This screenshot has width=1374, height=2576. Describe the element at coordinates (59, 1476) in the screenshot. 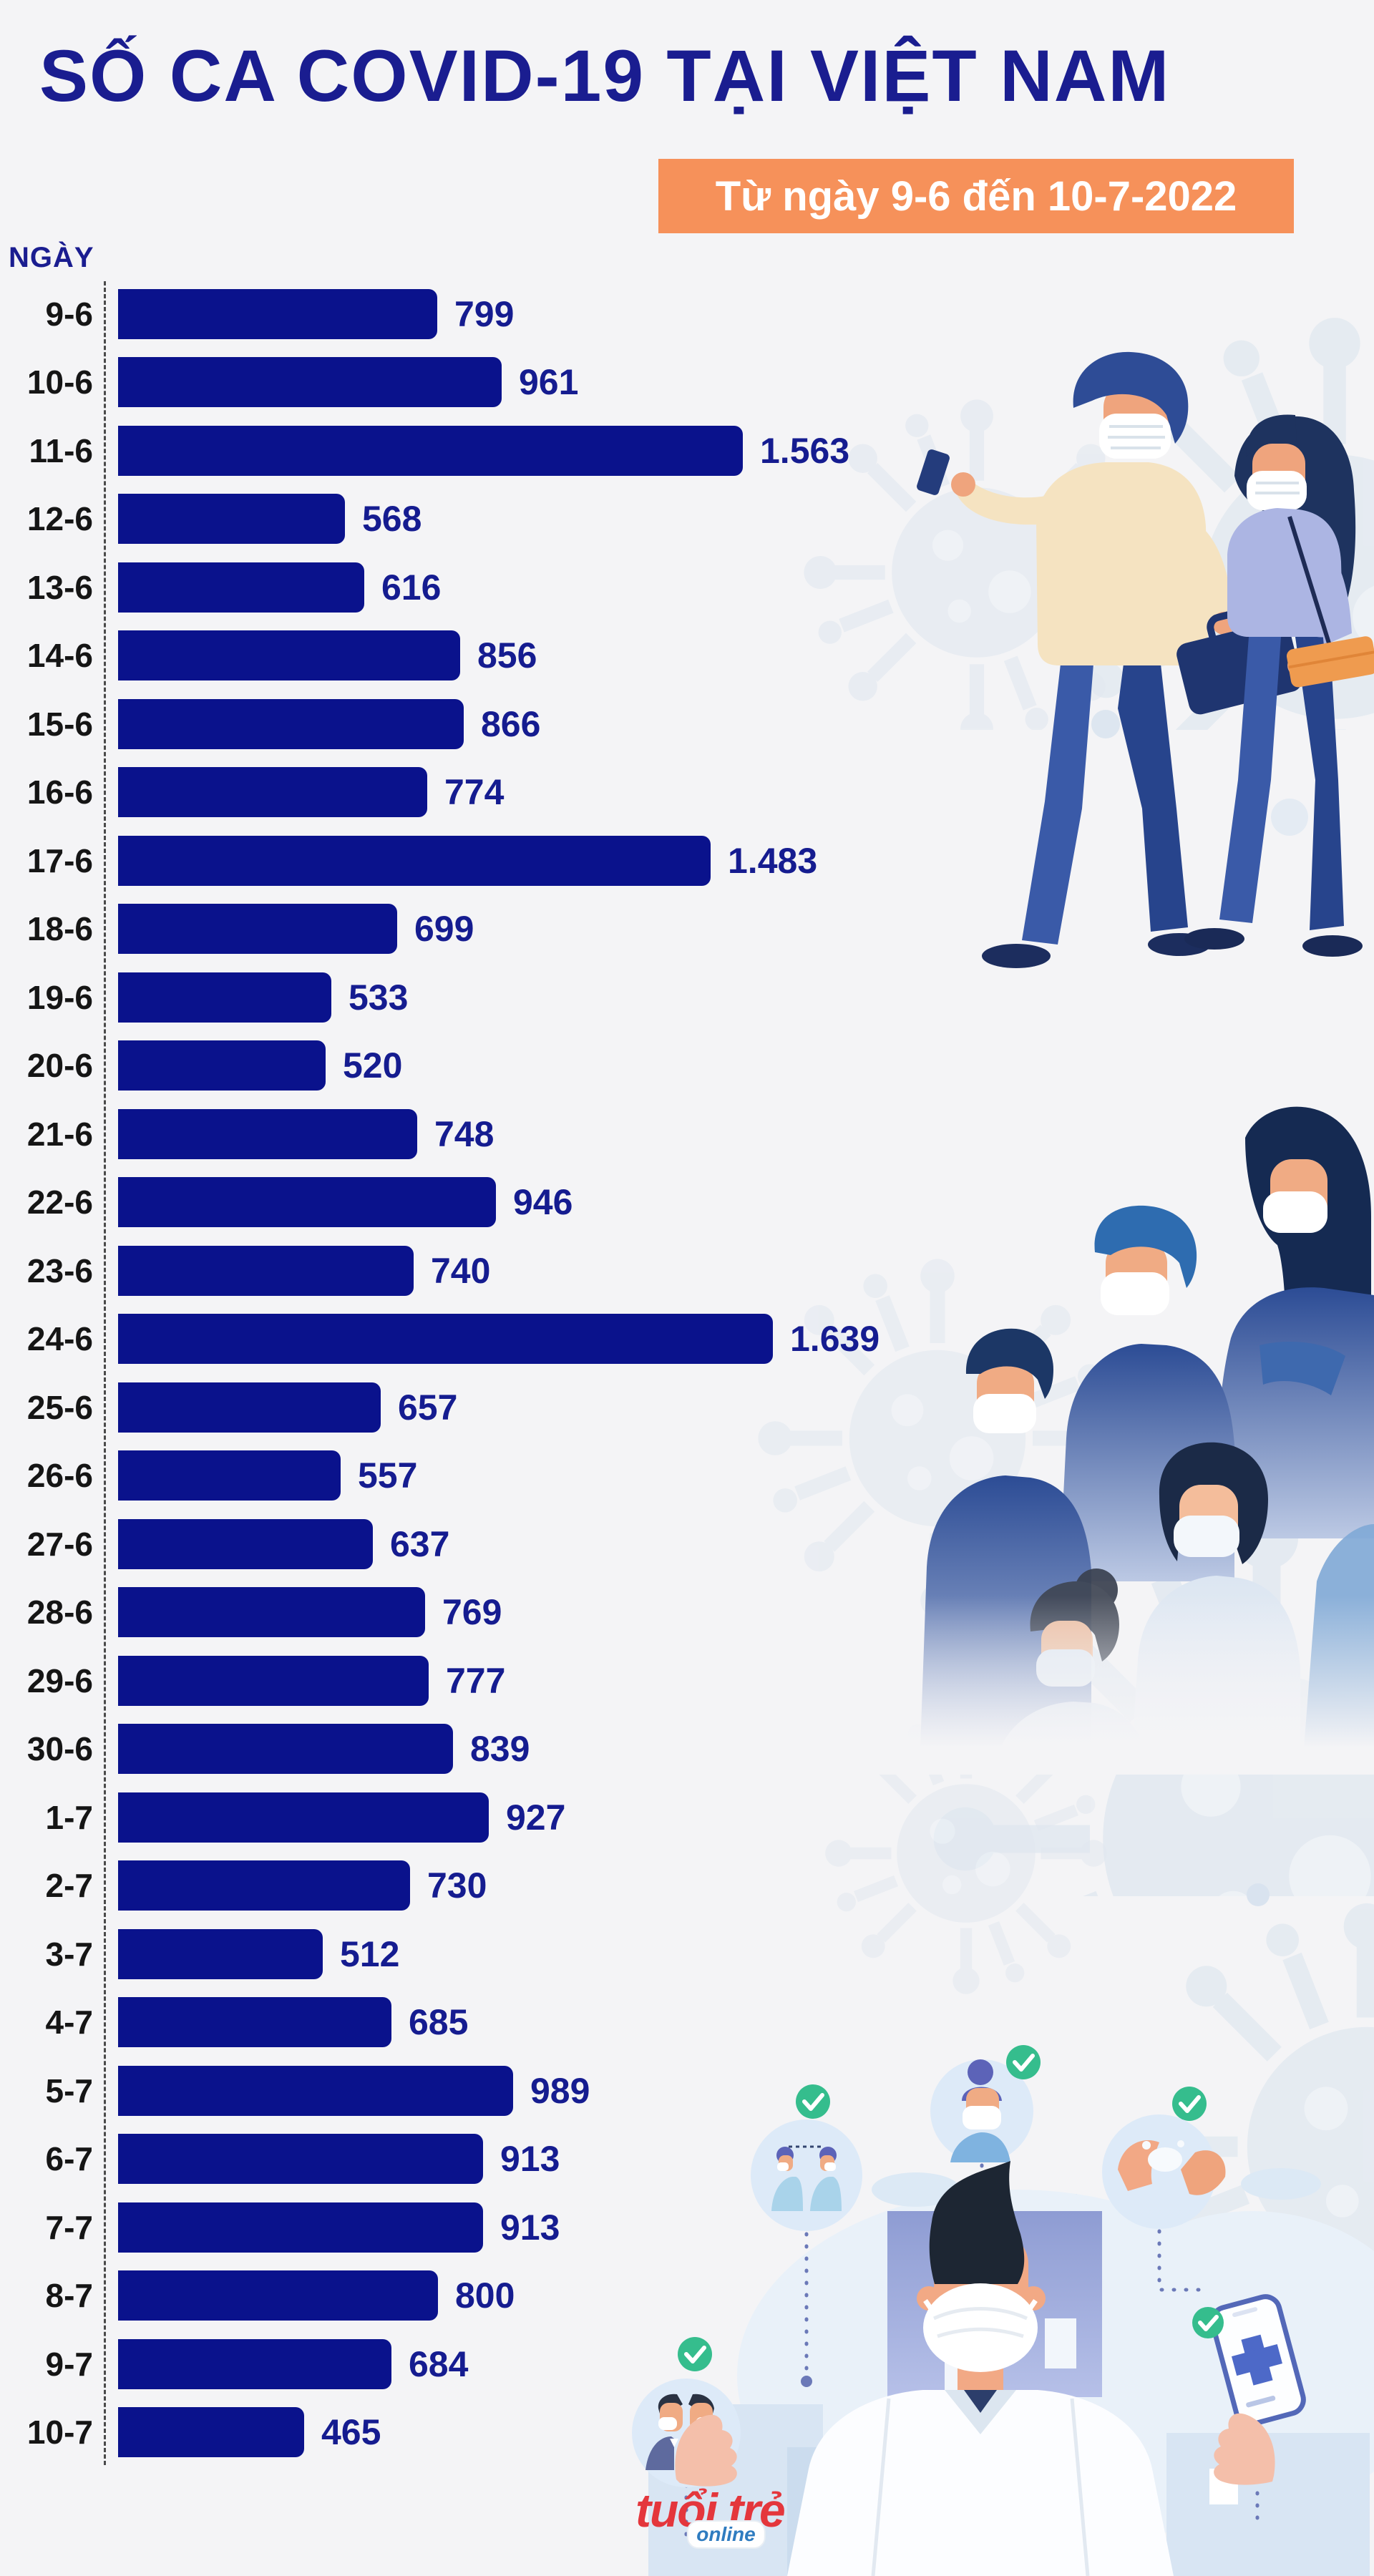

I see `category-label: 26-6` at that location.